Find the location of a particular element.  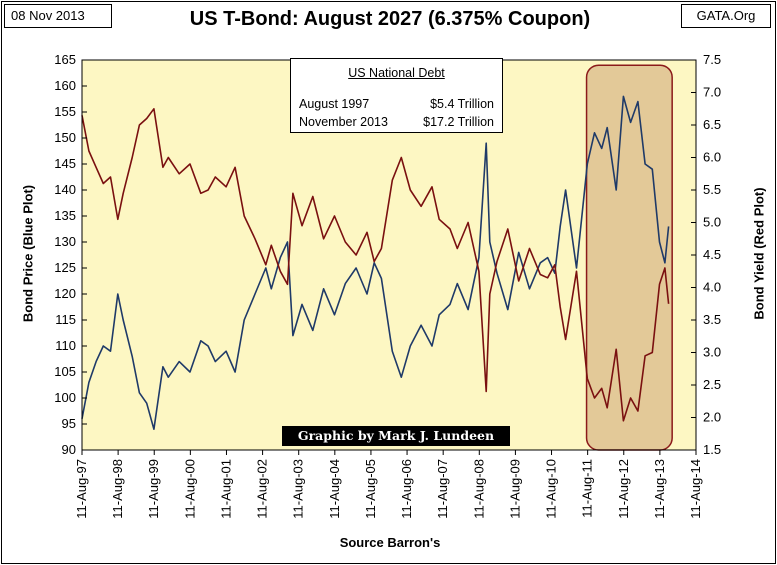

y-left-tick-label: 130 is located at coordinates (65, 241).